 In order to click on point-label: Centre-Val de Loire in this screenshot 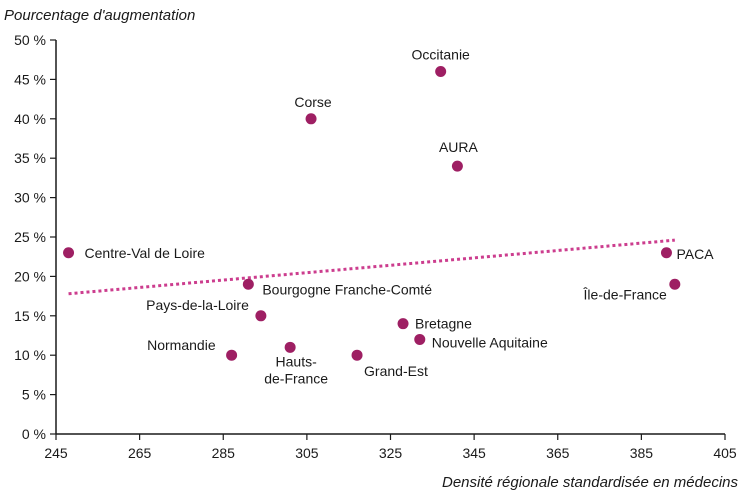, I will do `click(145, 253)`.